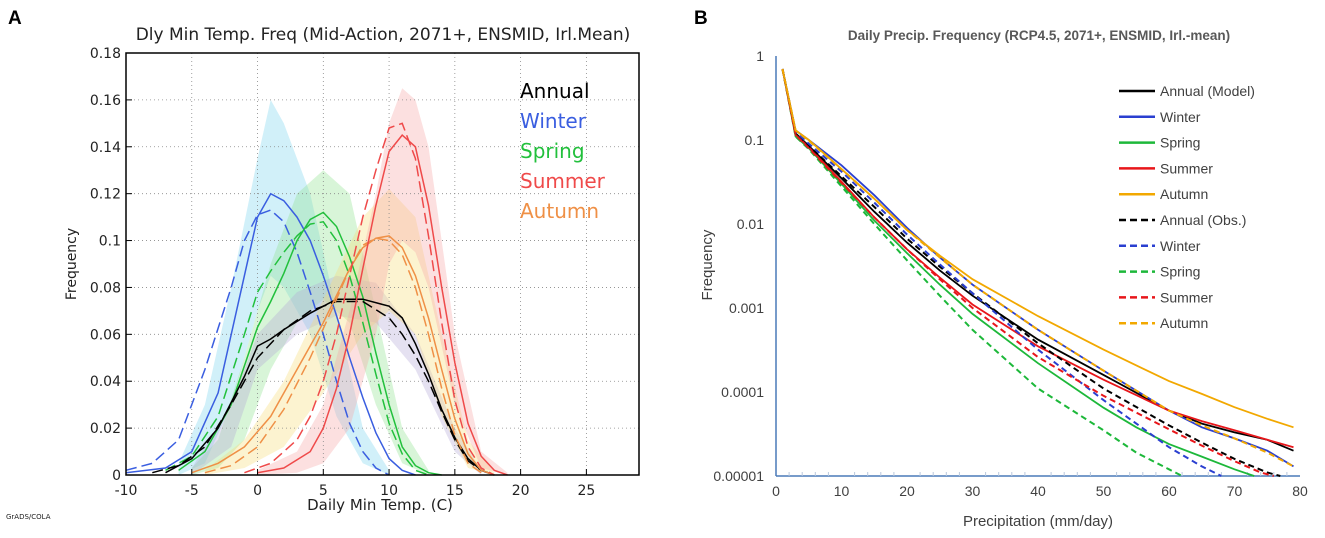  What do you see at coordinates (105, 148) in the screenshot?
I see `y-tick-label: 0.14` at bounding box center [105, 148].